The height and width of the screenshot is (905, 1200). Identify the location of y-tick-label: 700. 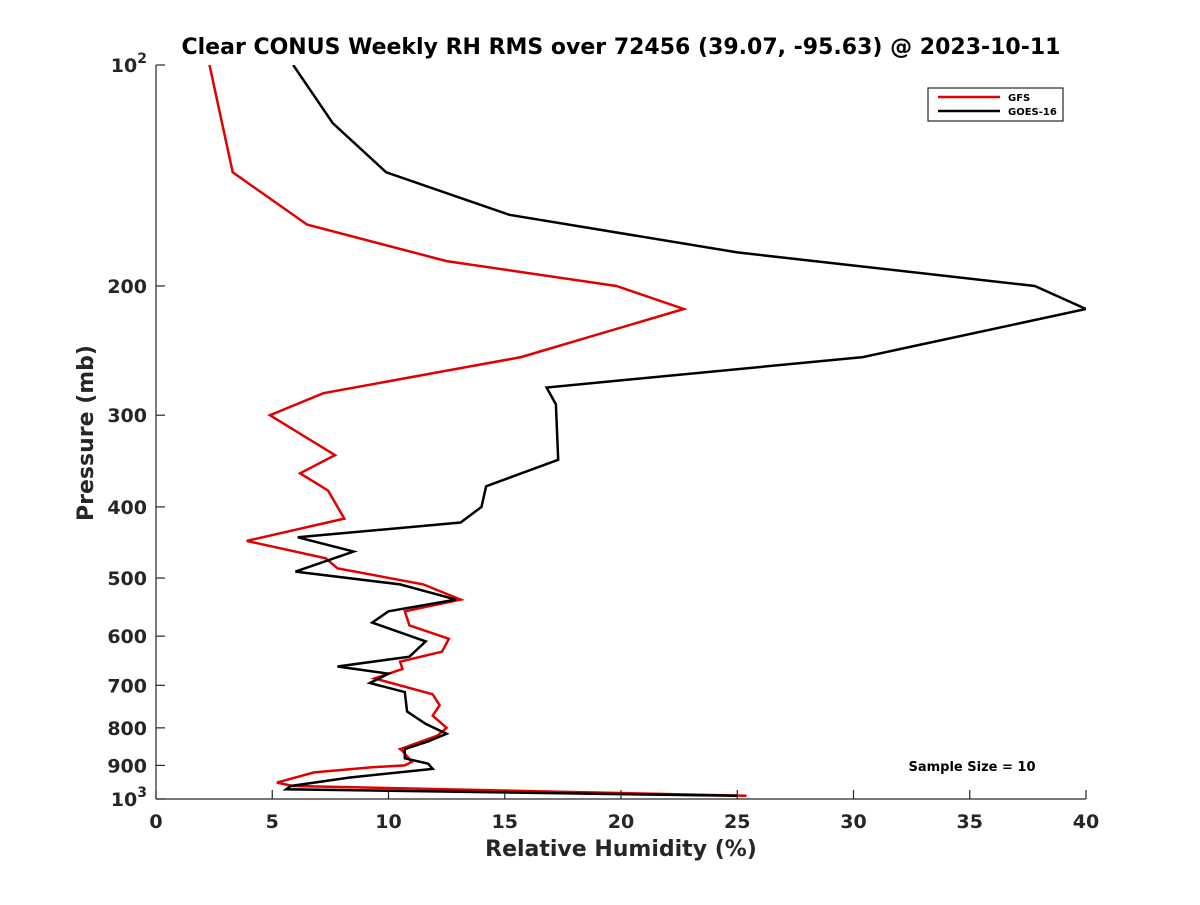
(127, 686).